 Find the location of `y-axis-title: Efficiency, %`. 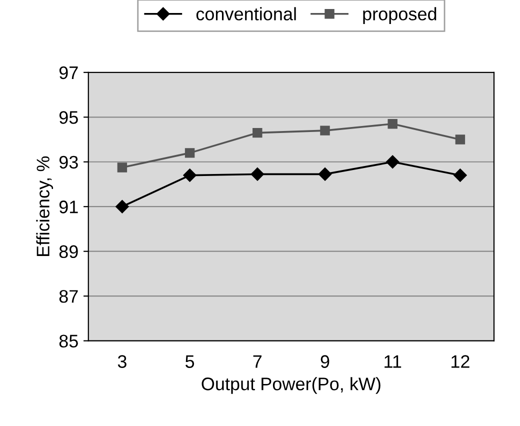

y-axis-title: Efficiency, % is located at coordinates (45, 206).